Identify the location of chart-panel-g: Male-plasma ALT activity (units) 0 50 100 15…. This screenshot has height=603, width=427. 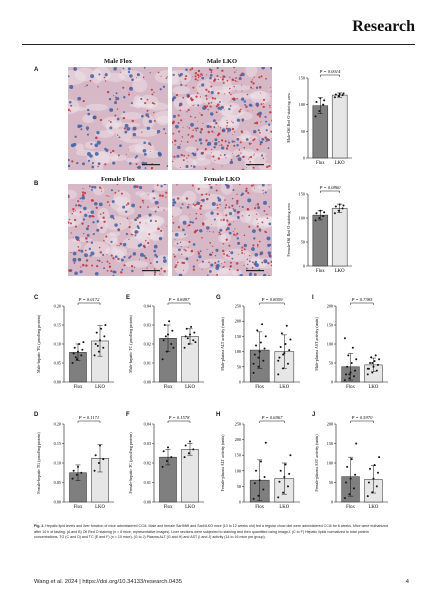
(260, 343).